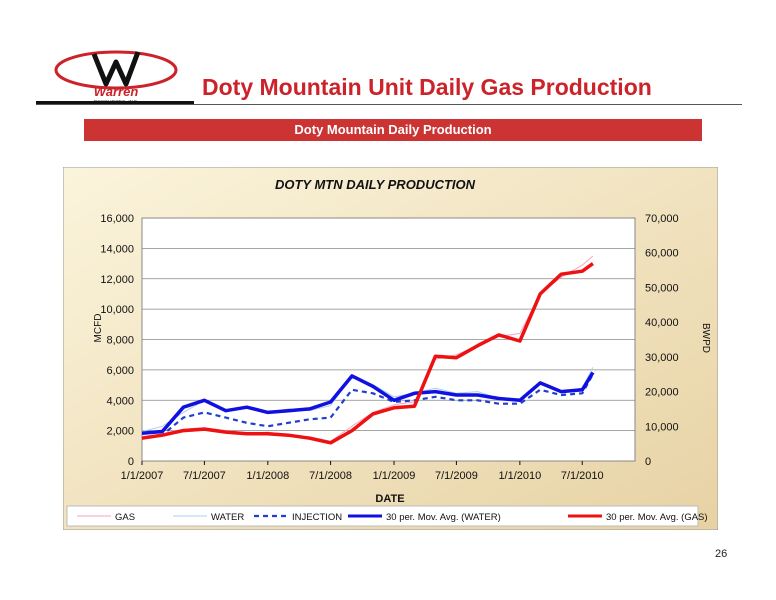 Image resolution: width=776 pixels, height=600 pixels. What do you see at coordinates (662, 358) in the screenshot?
I see `y-right-tick-label: 30,000` at bounding box center [662, 358].